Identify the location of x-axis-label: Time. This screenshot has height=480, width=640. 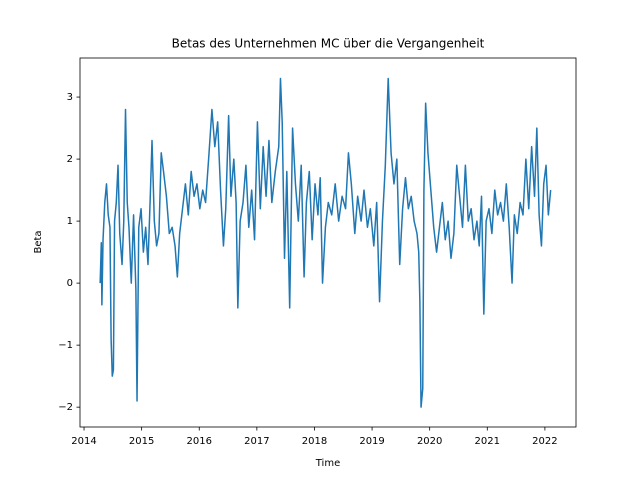
(327, 463).